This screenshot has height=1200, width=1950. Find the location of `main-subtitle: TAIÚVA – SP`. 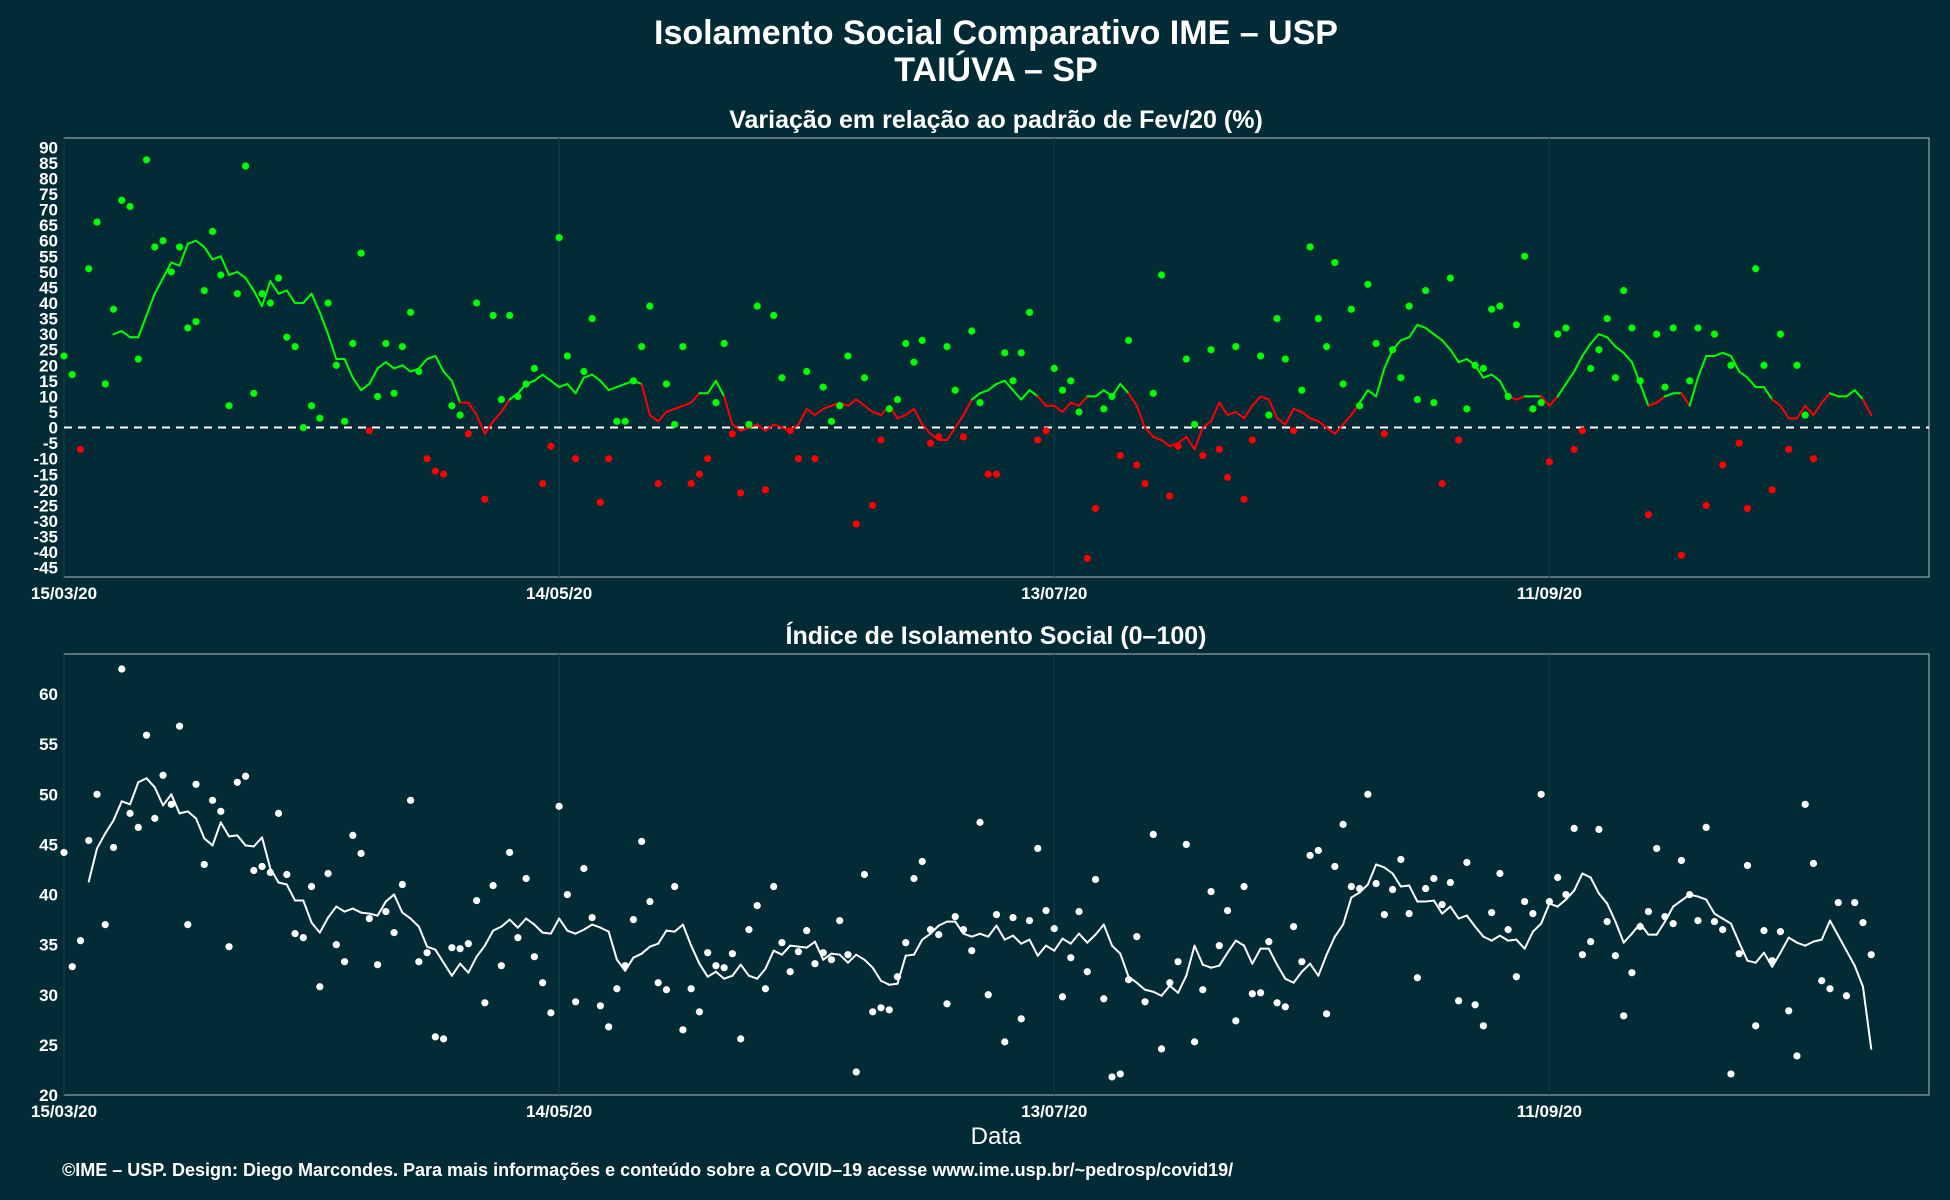

main-subtitle: TAIÚVA – SP is located at coordinates (995, 70).